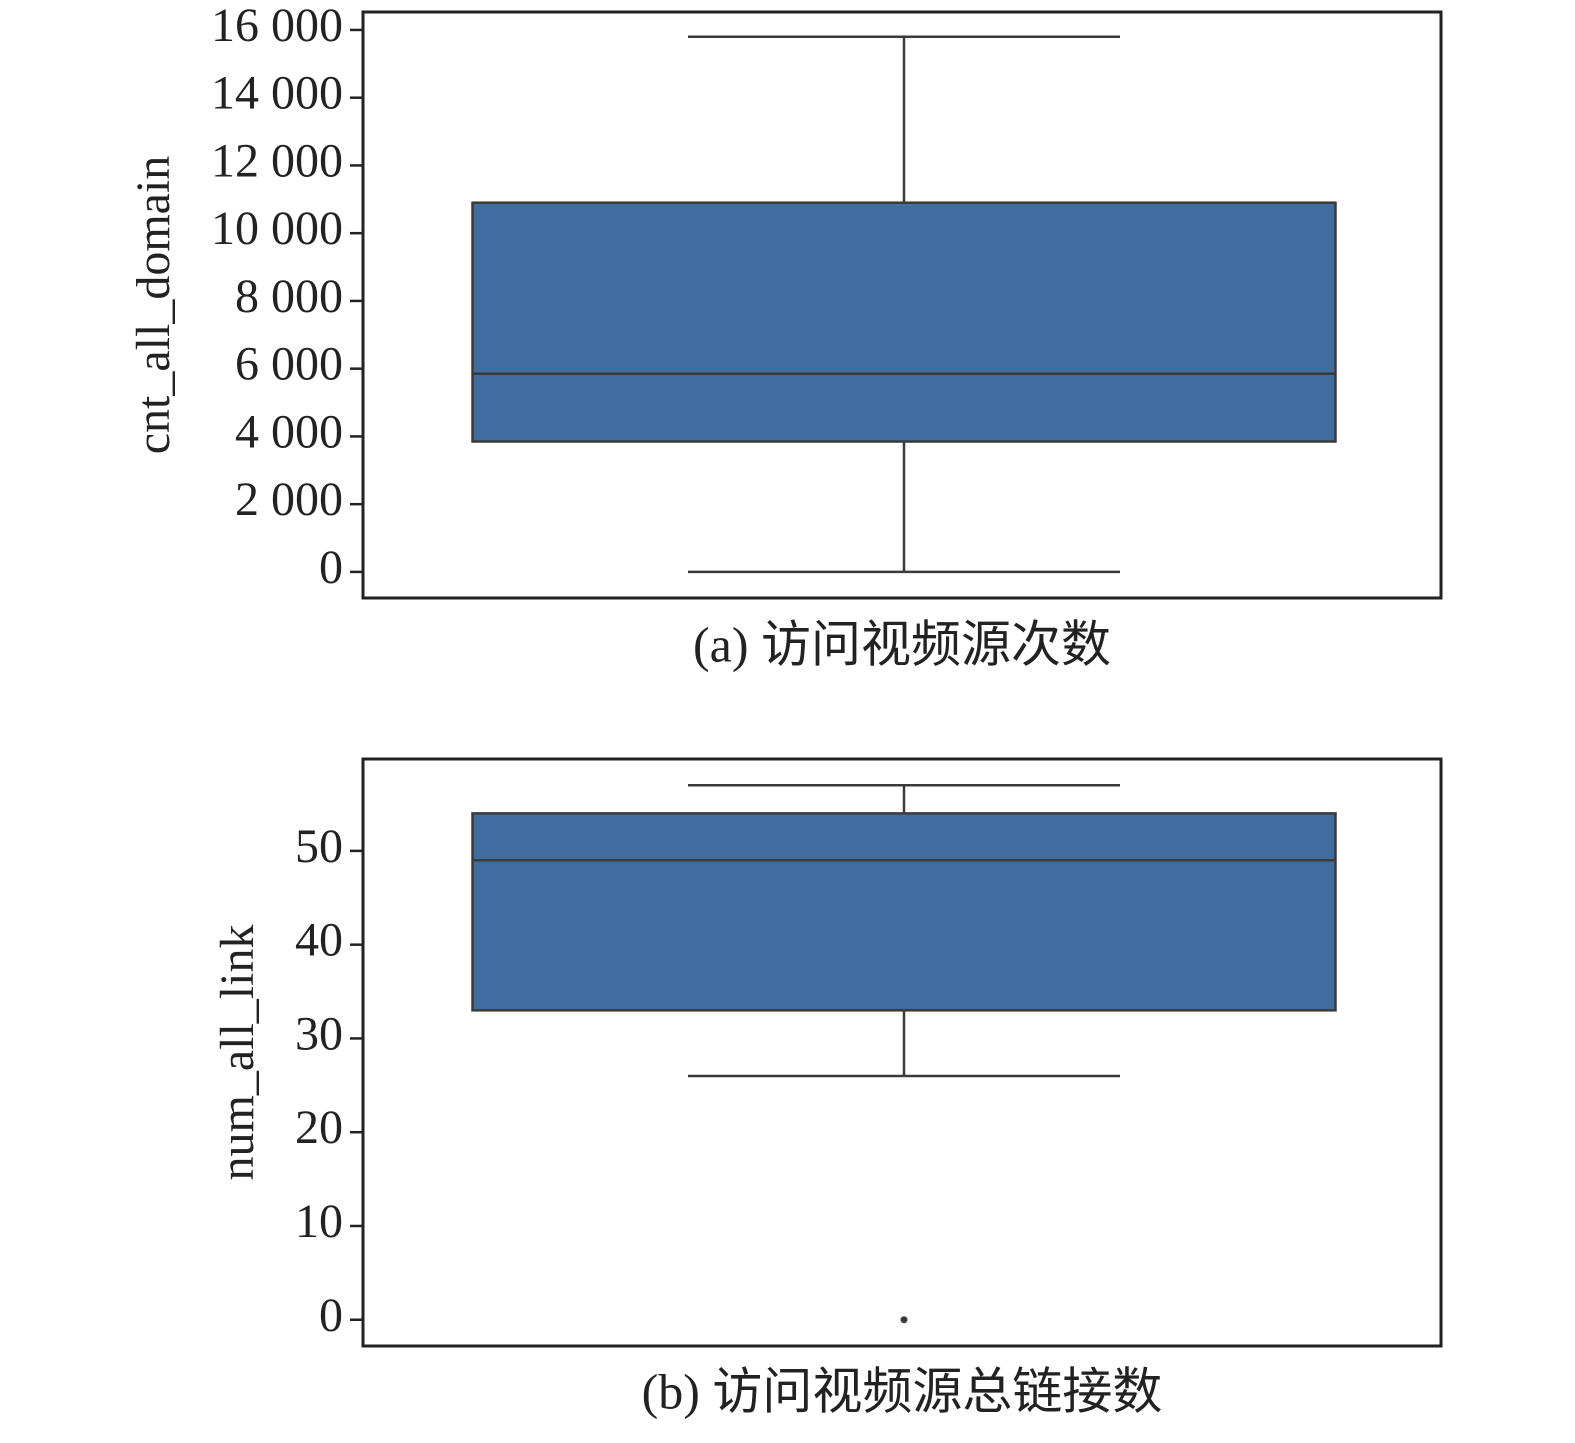 This screenshot has height=1443, width=1575. I want to click on y-tick-label: 14 000, so click(277, 93).